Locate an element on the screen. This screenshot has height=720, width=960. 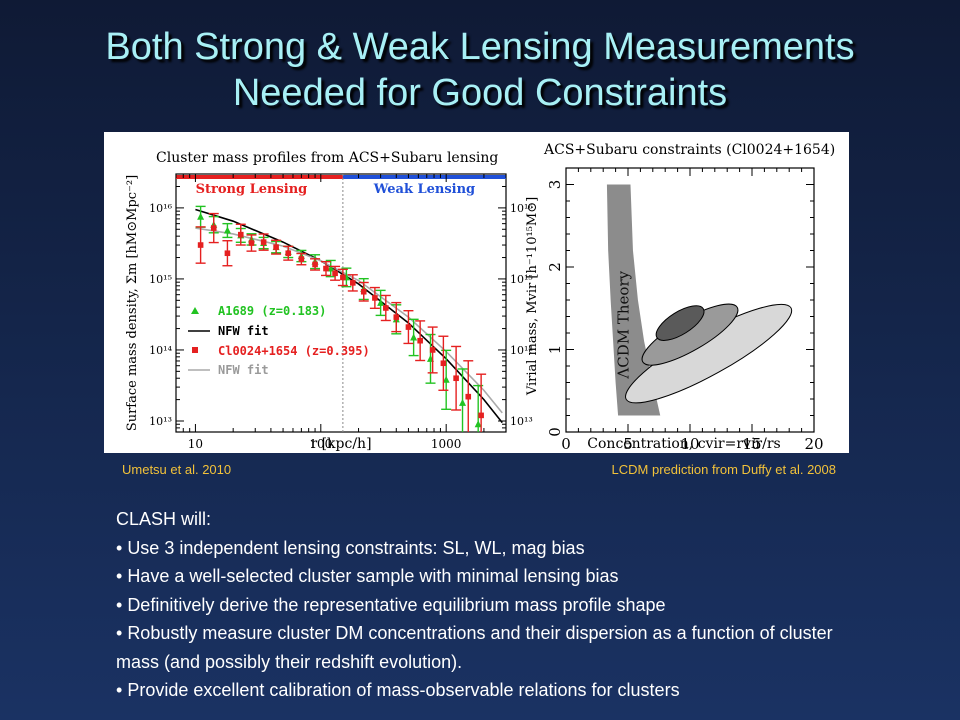
y-tick-label: 10¹⁴ is located at coordinates (160, 350).